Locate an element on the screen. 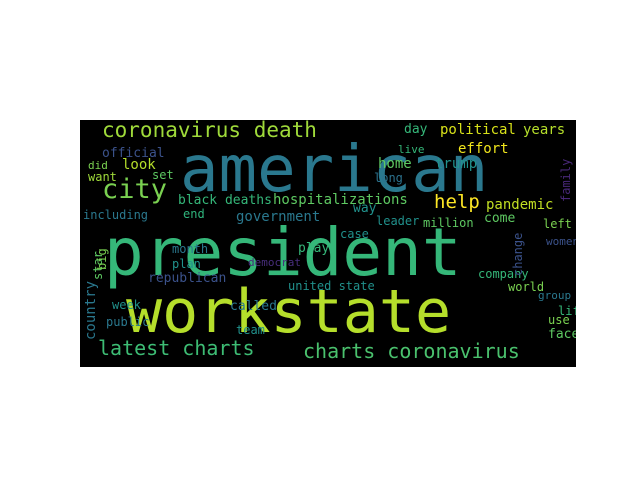 Image resolution: width=640 pixels, height=480 pixels. word-live: live is located at coordinates (411, 149).